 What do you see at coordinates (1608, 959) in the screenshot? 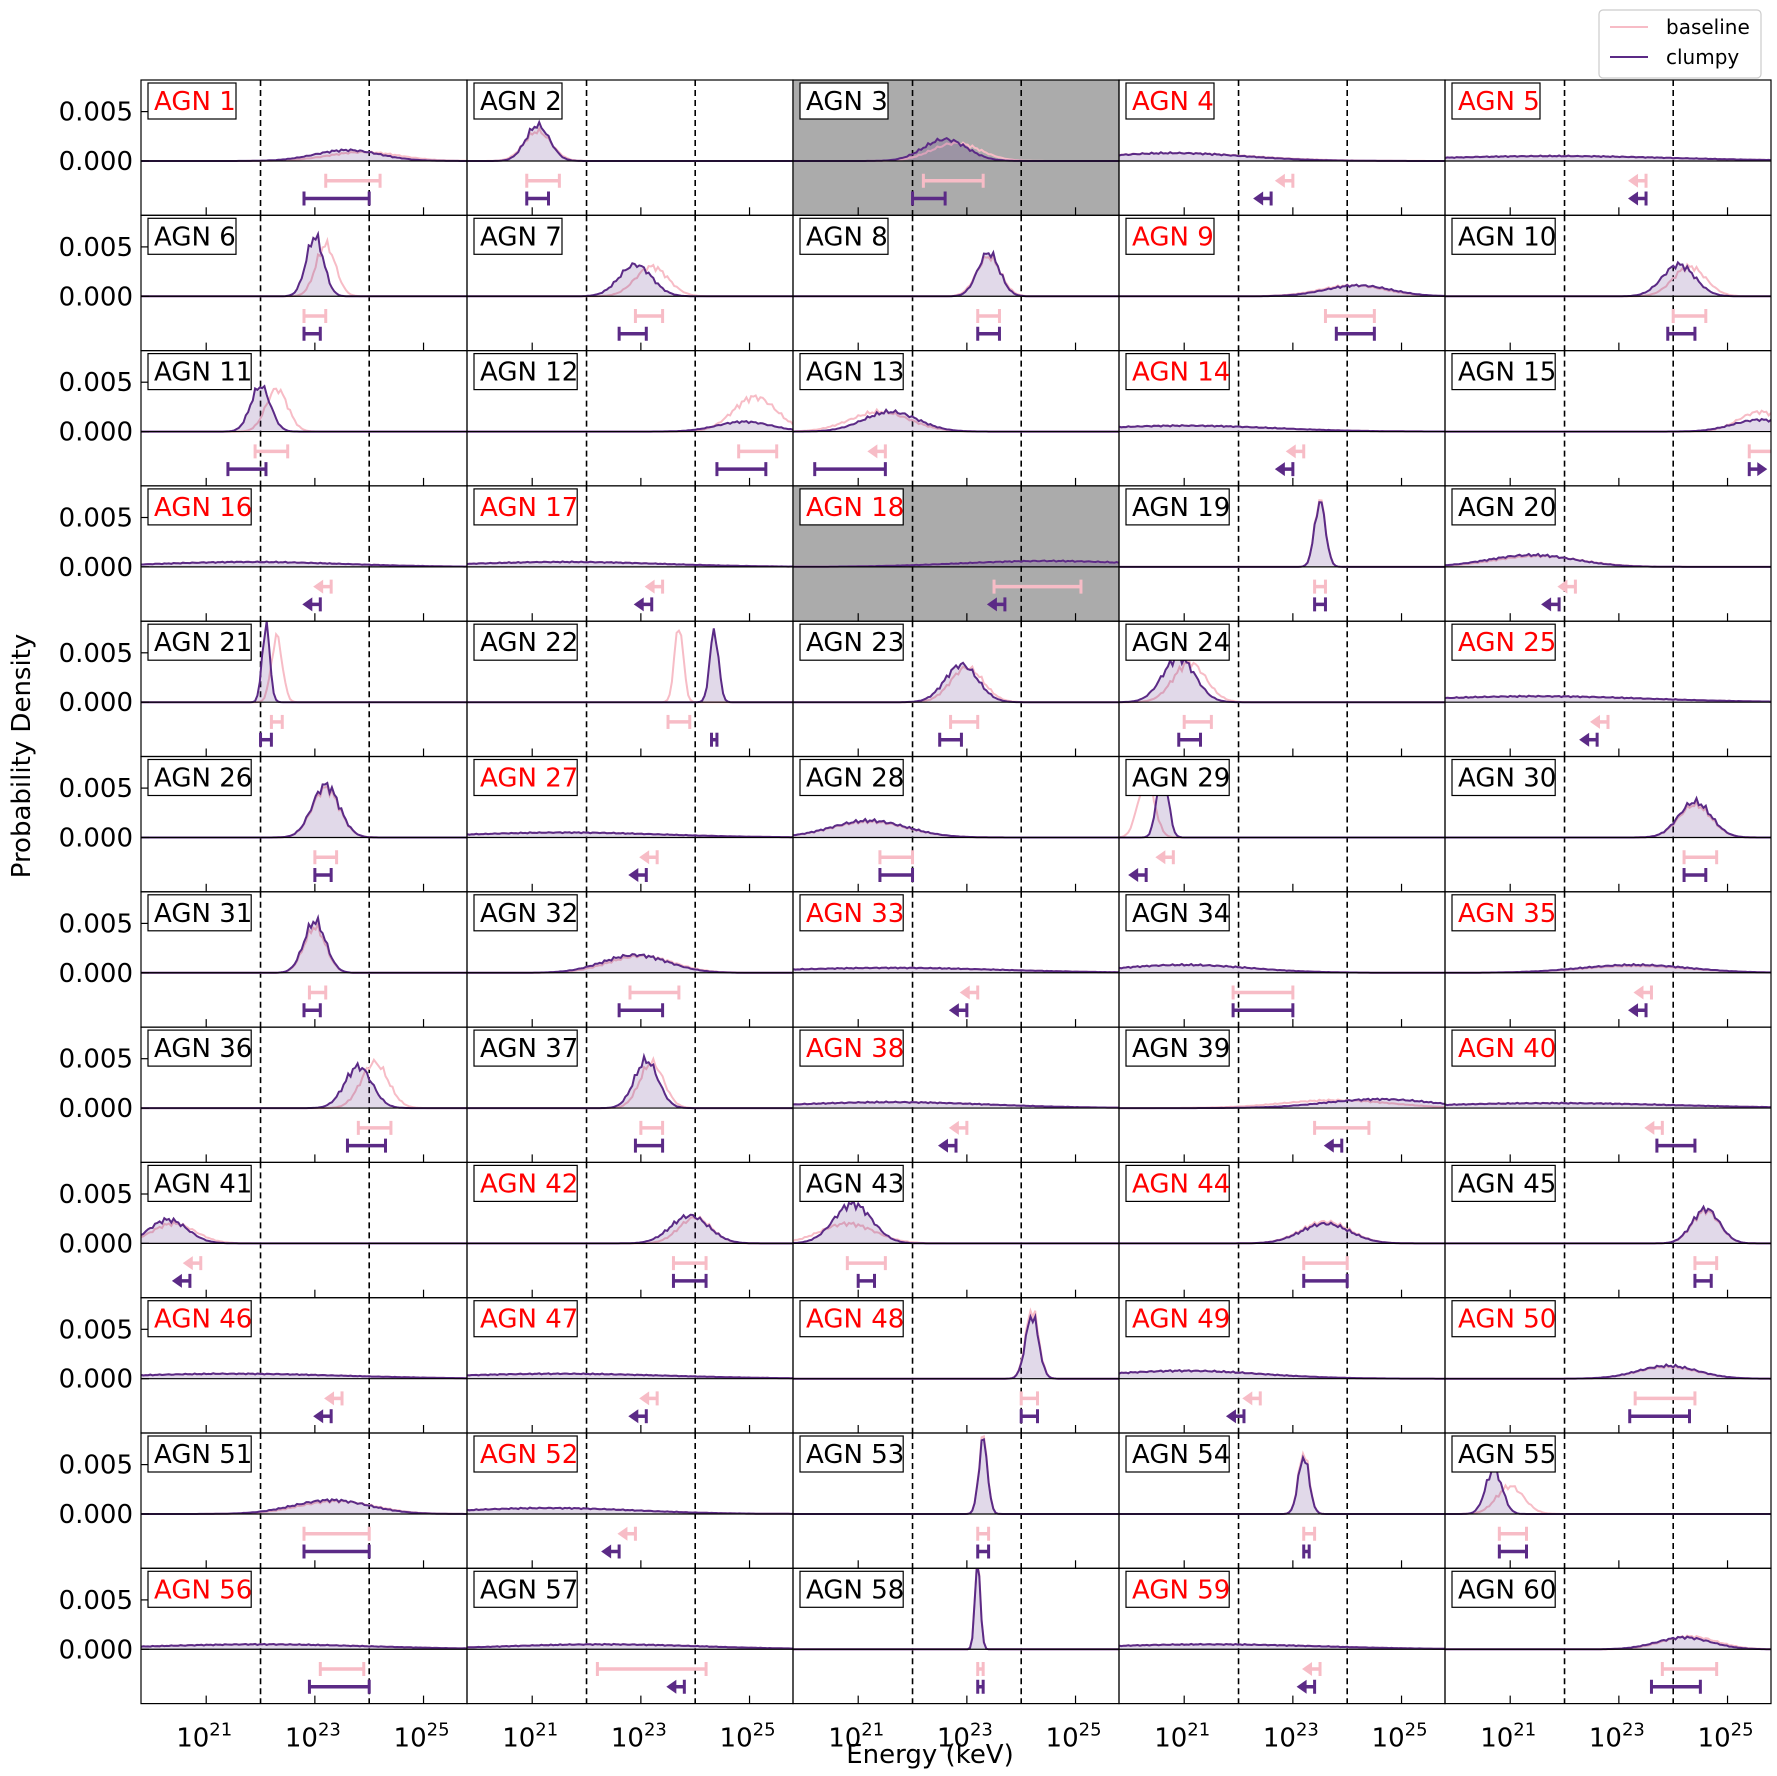
I see `panel-agn-35: AGN 35` at bounding box center [1608, 959].